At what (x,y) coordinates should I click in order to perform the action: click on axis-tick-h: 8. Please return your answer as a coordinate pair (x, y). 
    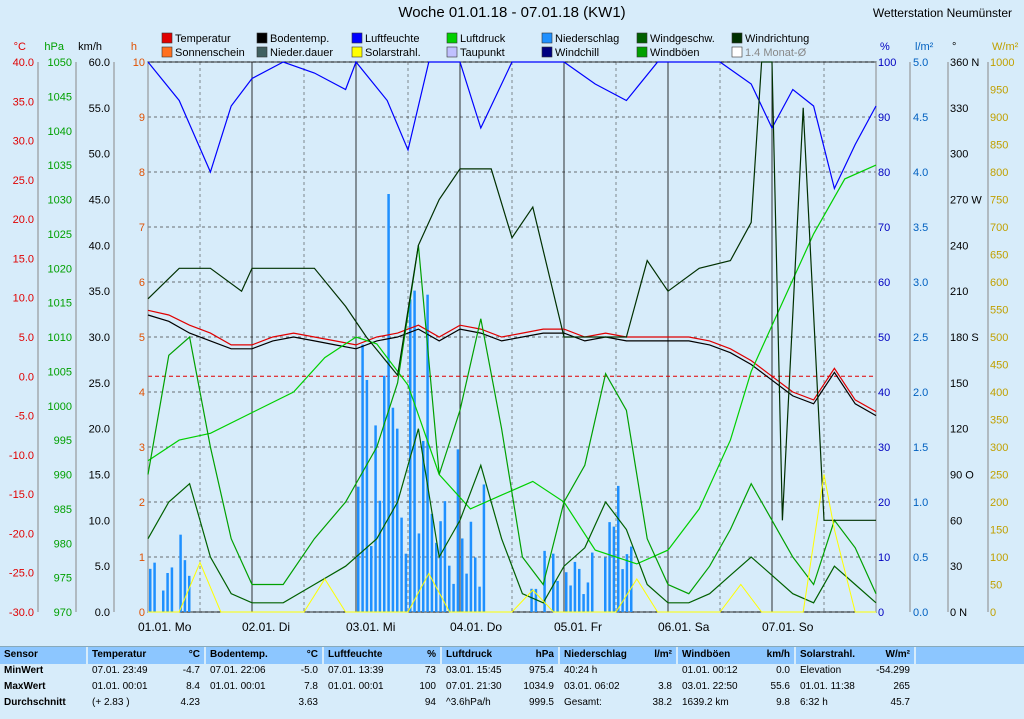
    Looking at the image, I should click on (142, 173).